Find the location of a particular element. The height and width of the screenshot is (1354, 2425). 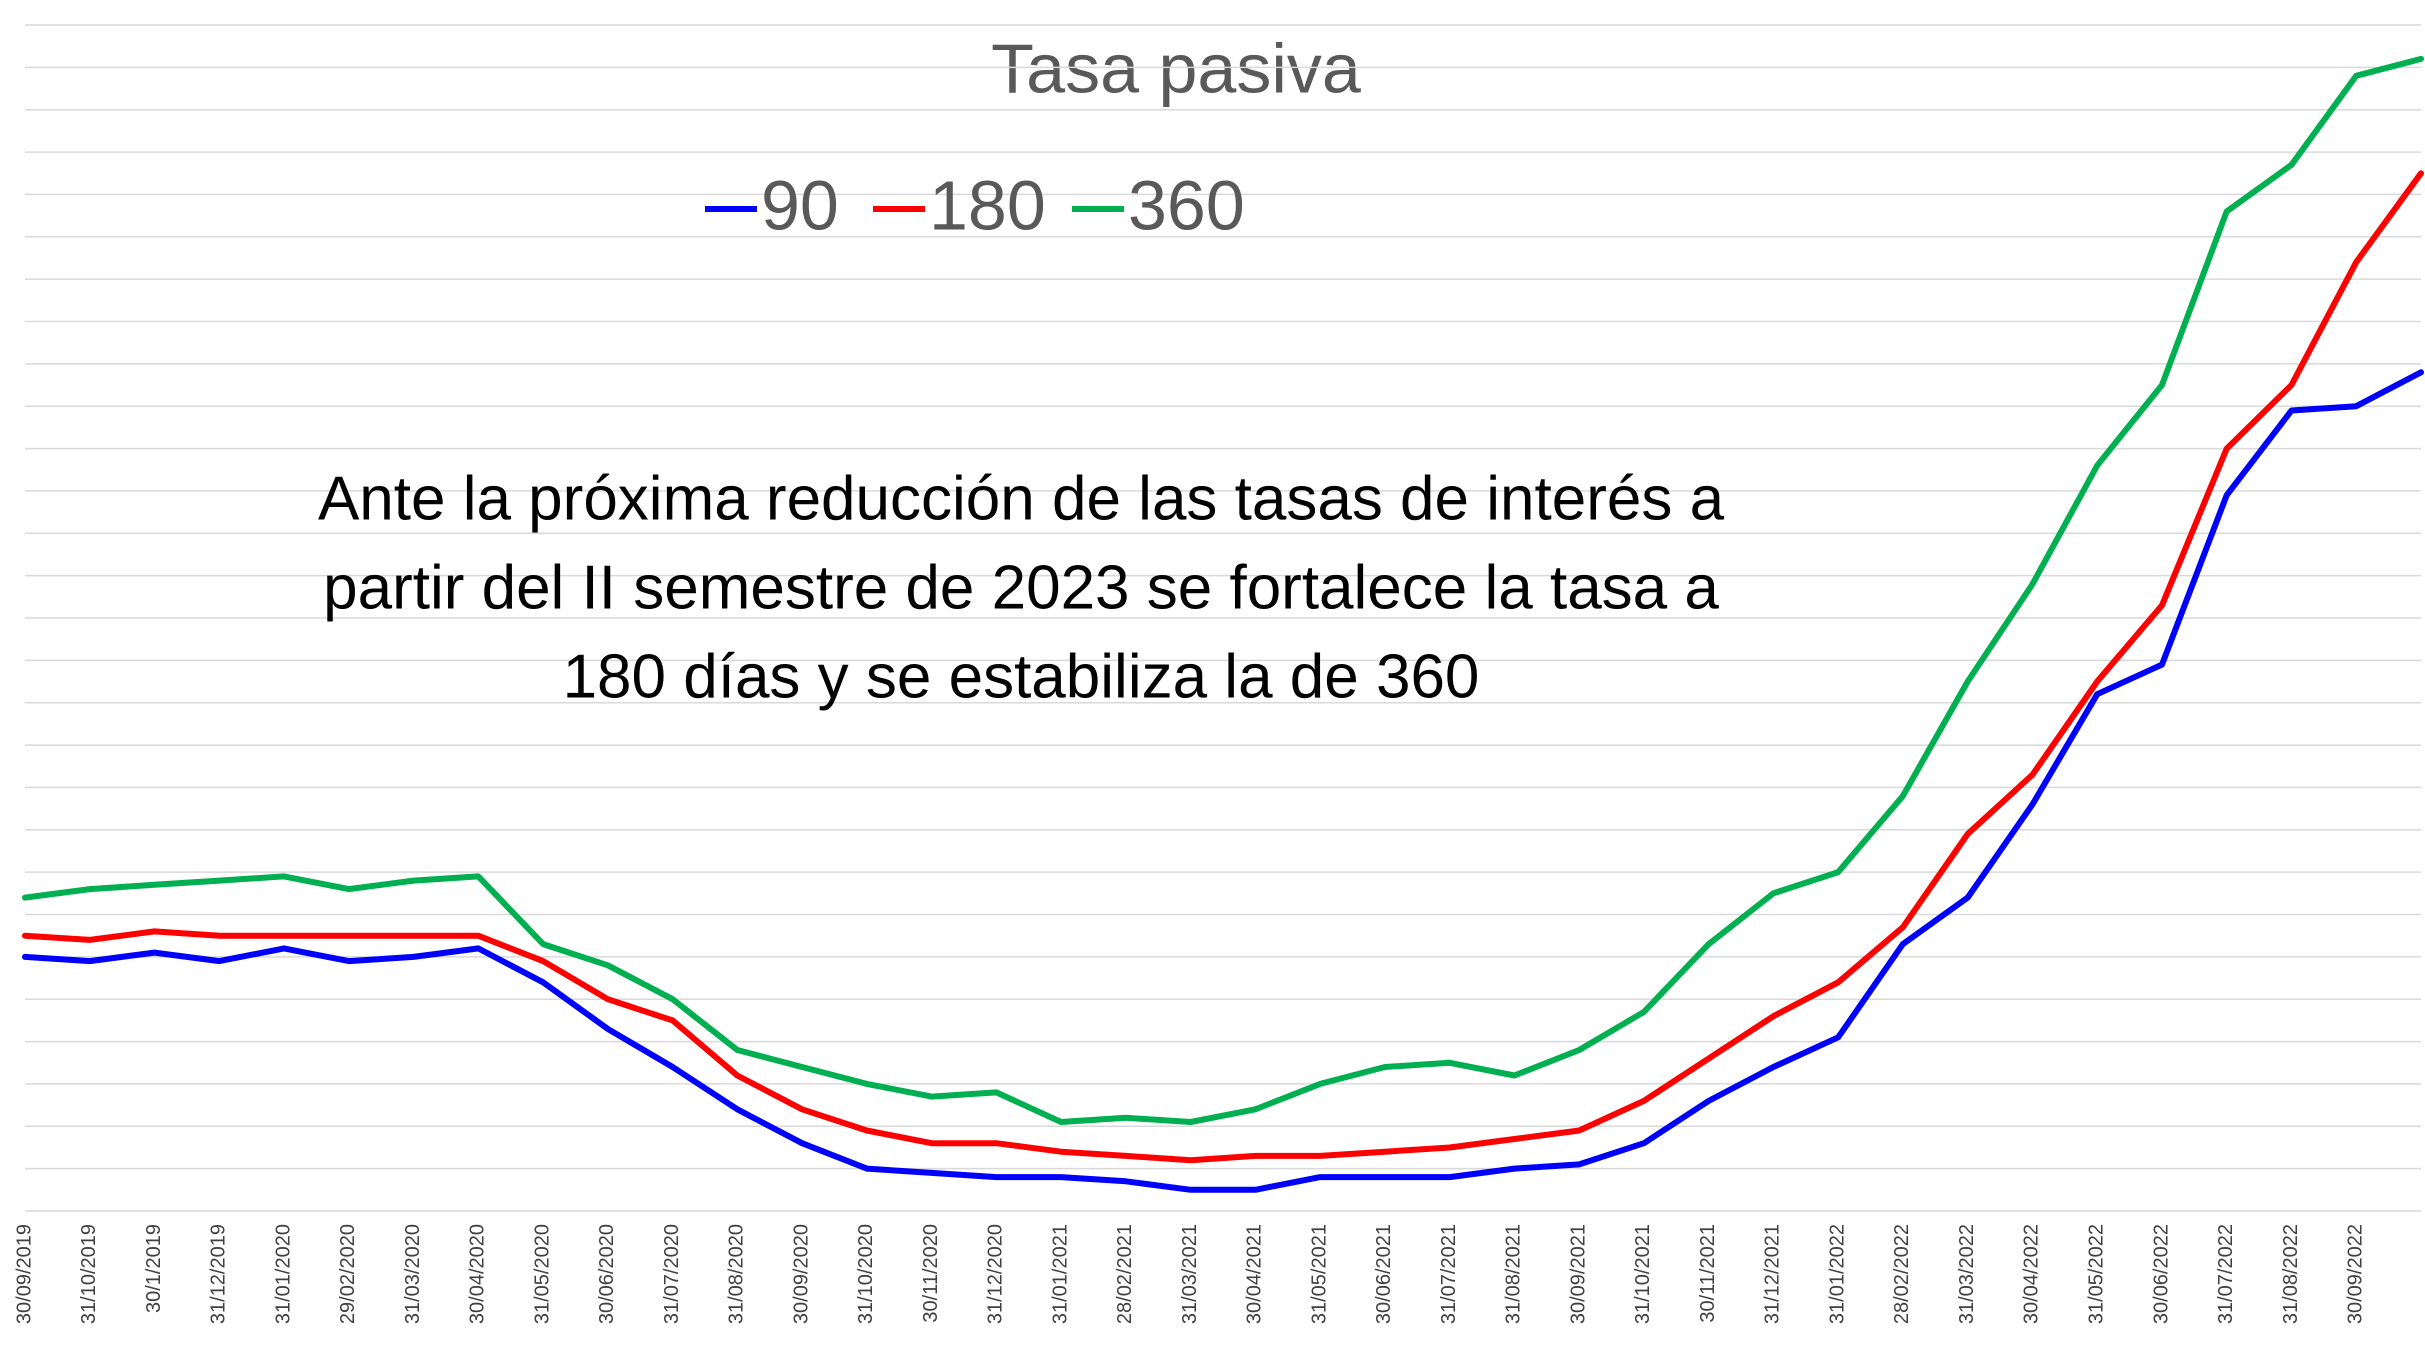

x-tick-label: 28/02/2021 is located at coordinates (1125, 1274).